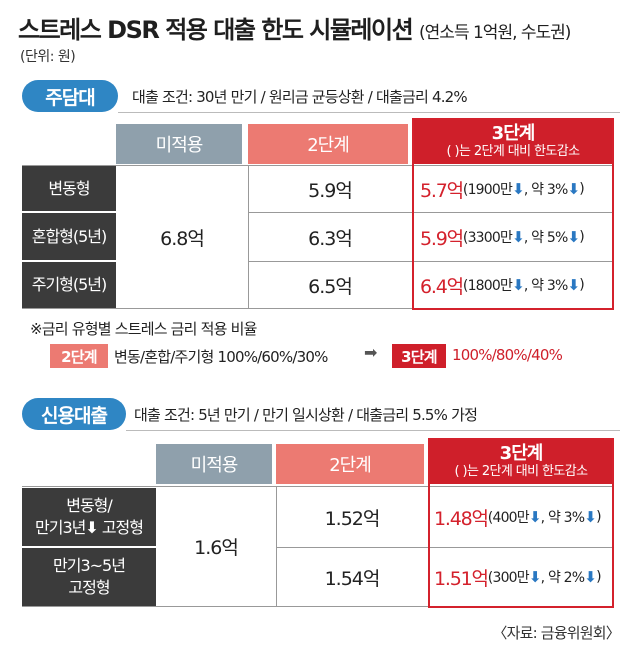 This screenshot has height=654, width=640. I want to click on stage3-amount: 6.4억, so click(442, 286).